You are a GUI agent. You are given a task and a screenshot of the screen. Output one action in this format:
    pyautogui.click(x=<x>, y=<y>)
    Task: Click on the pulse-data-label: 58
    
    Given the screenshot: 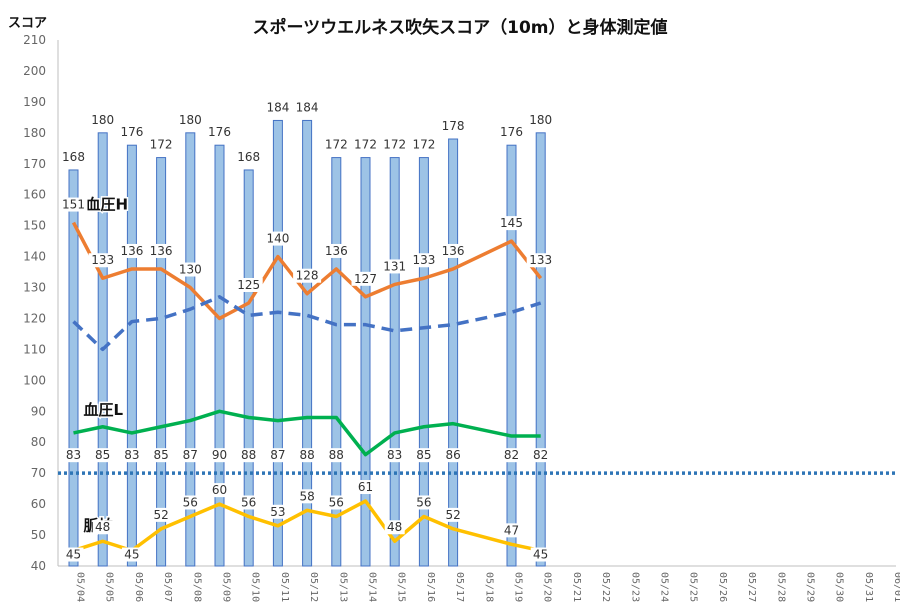 What is the action you would take?
    pyautogui.click(x=306, y=496)
    